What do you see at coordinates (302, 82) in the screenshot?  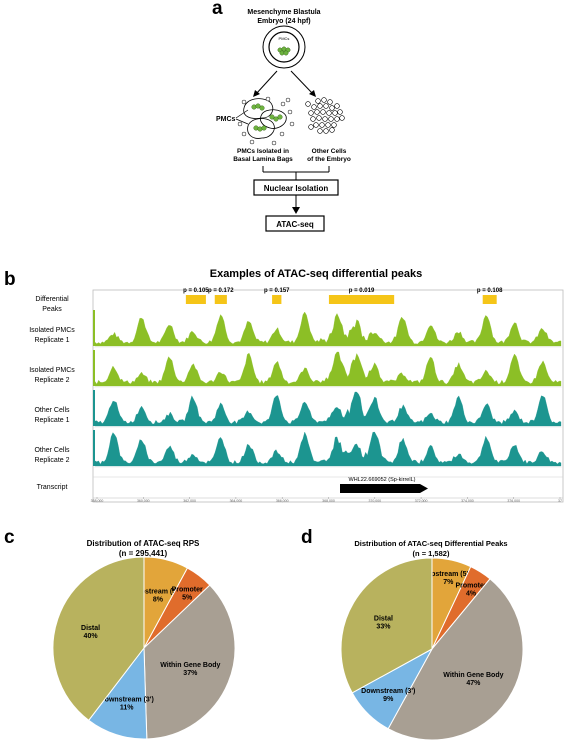 I see `arrow-to-other` at bounding box center [302, 82].